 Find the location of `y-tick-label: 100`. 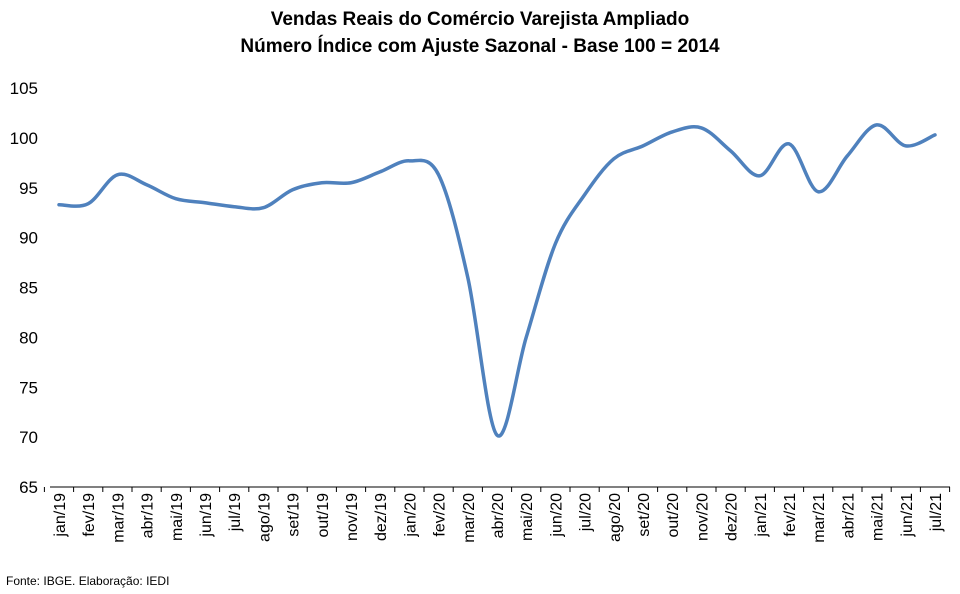

y-tick-label: 100 is located at coordinates (24, 138).